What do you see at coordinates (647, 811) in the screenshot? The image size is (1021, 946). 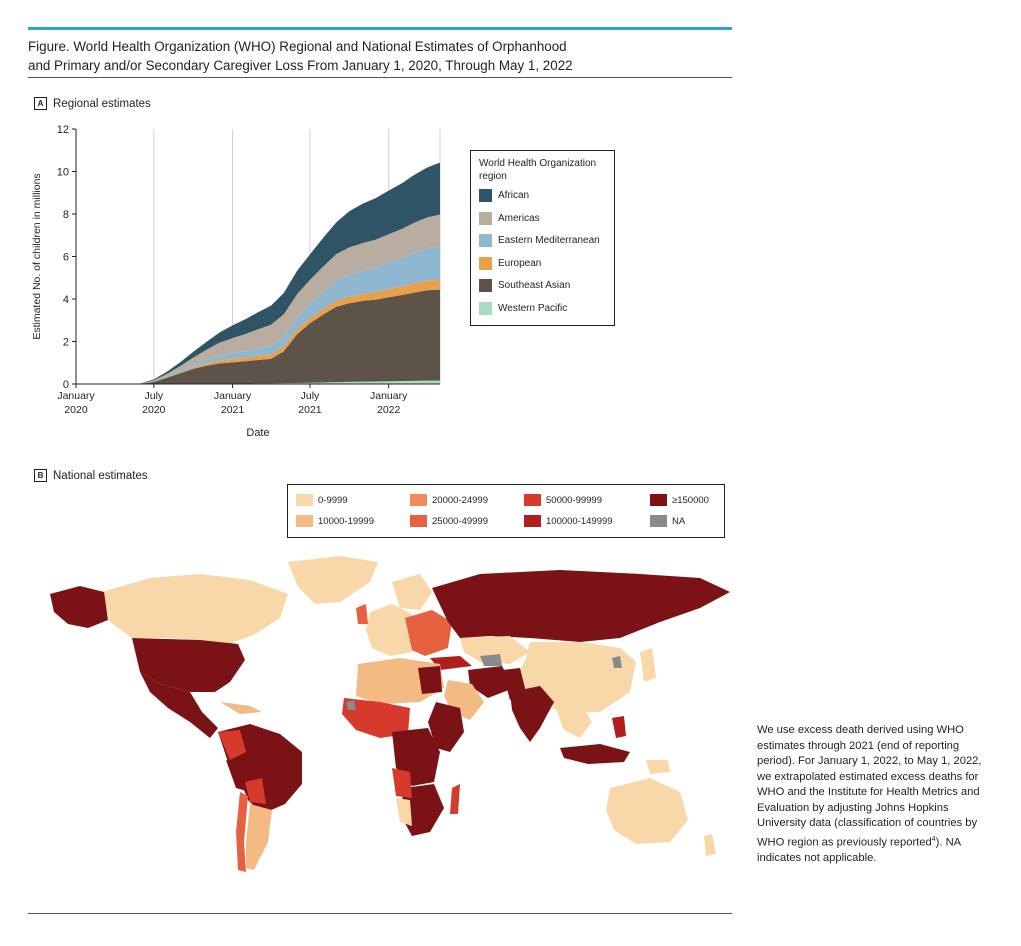 I see `map-australia` at bounding box center [647, 811].